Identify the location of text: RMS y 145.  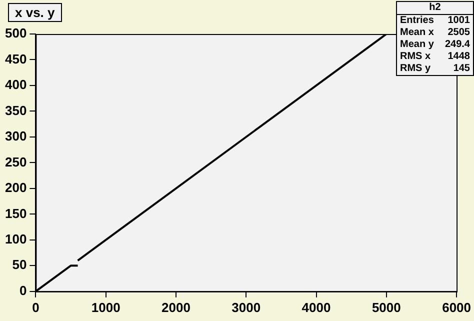
(435, 68).